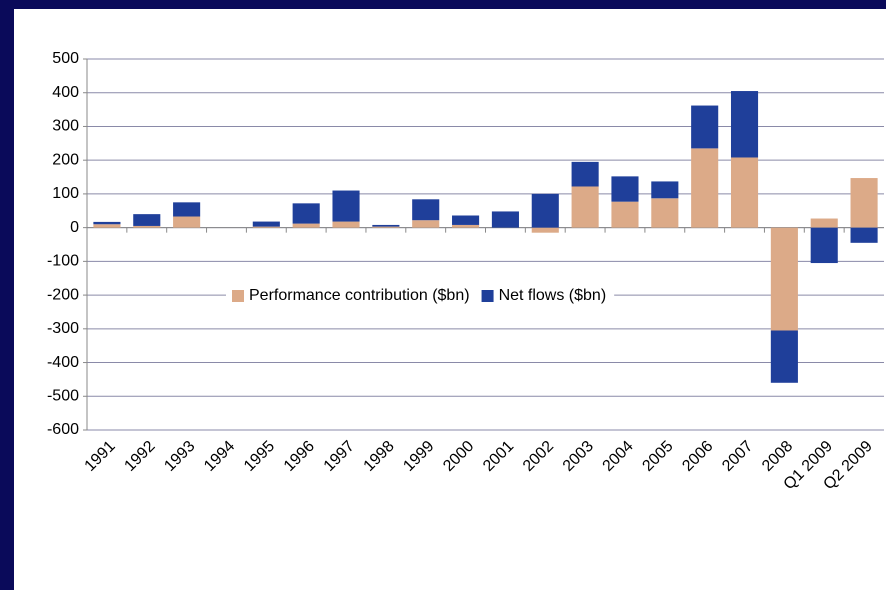 The height and width of the screenshot is (590, 886). I want to click on x-tick-label: 2008, so click(777, 456).